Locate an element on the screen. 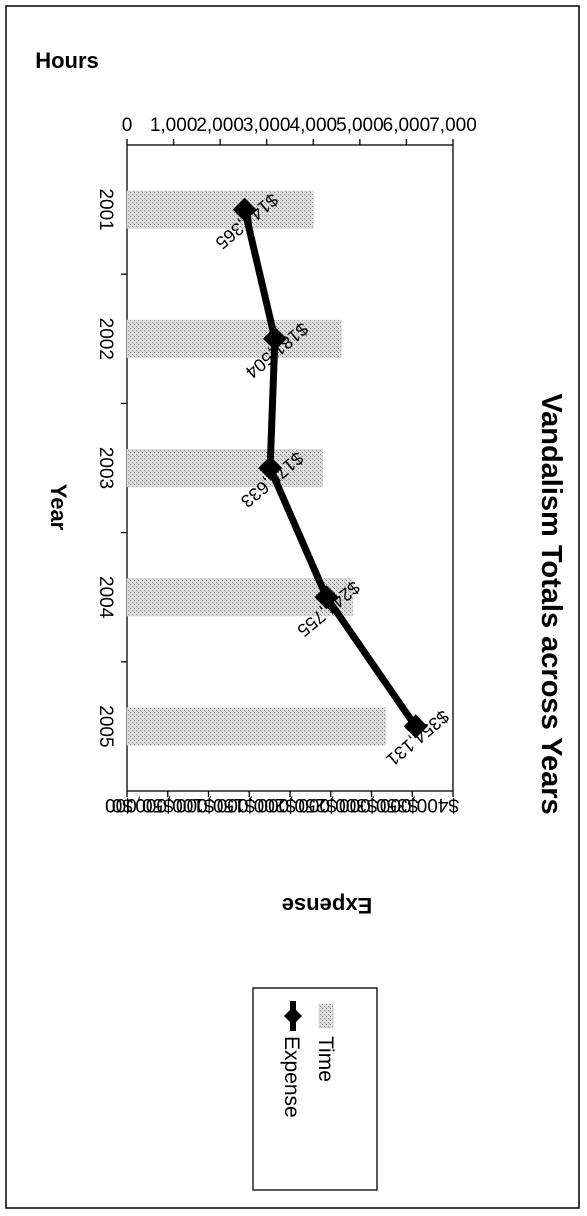 The height and width of the screenshot is (1216, 587). expense-tick-label: $300,000 is located at coordinates (337, 804).